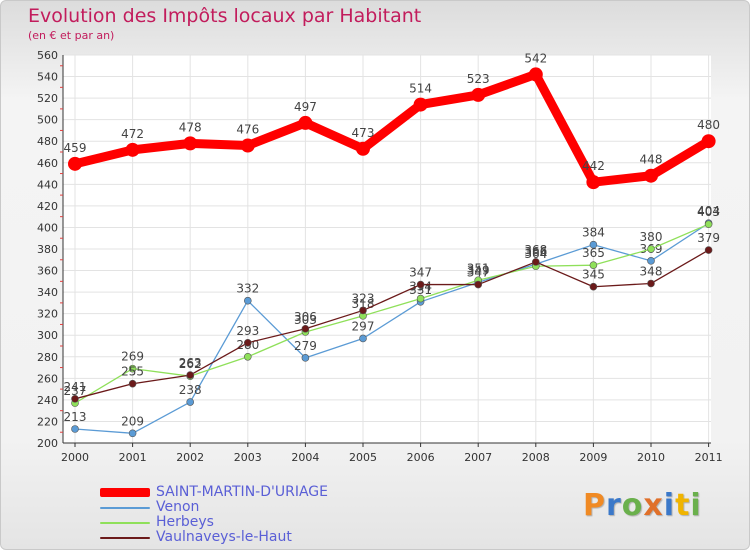 This screenshot has width=750, height=550. I want to click on data-label: 345, so click(593, 275).